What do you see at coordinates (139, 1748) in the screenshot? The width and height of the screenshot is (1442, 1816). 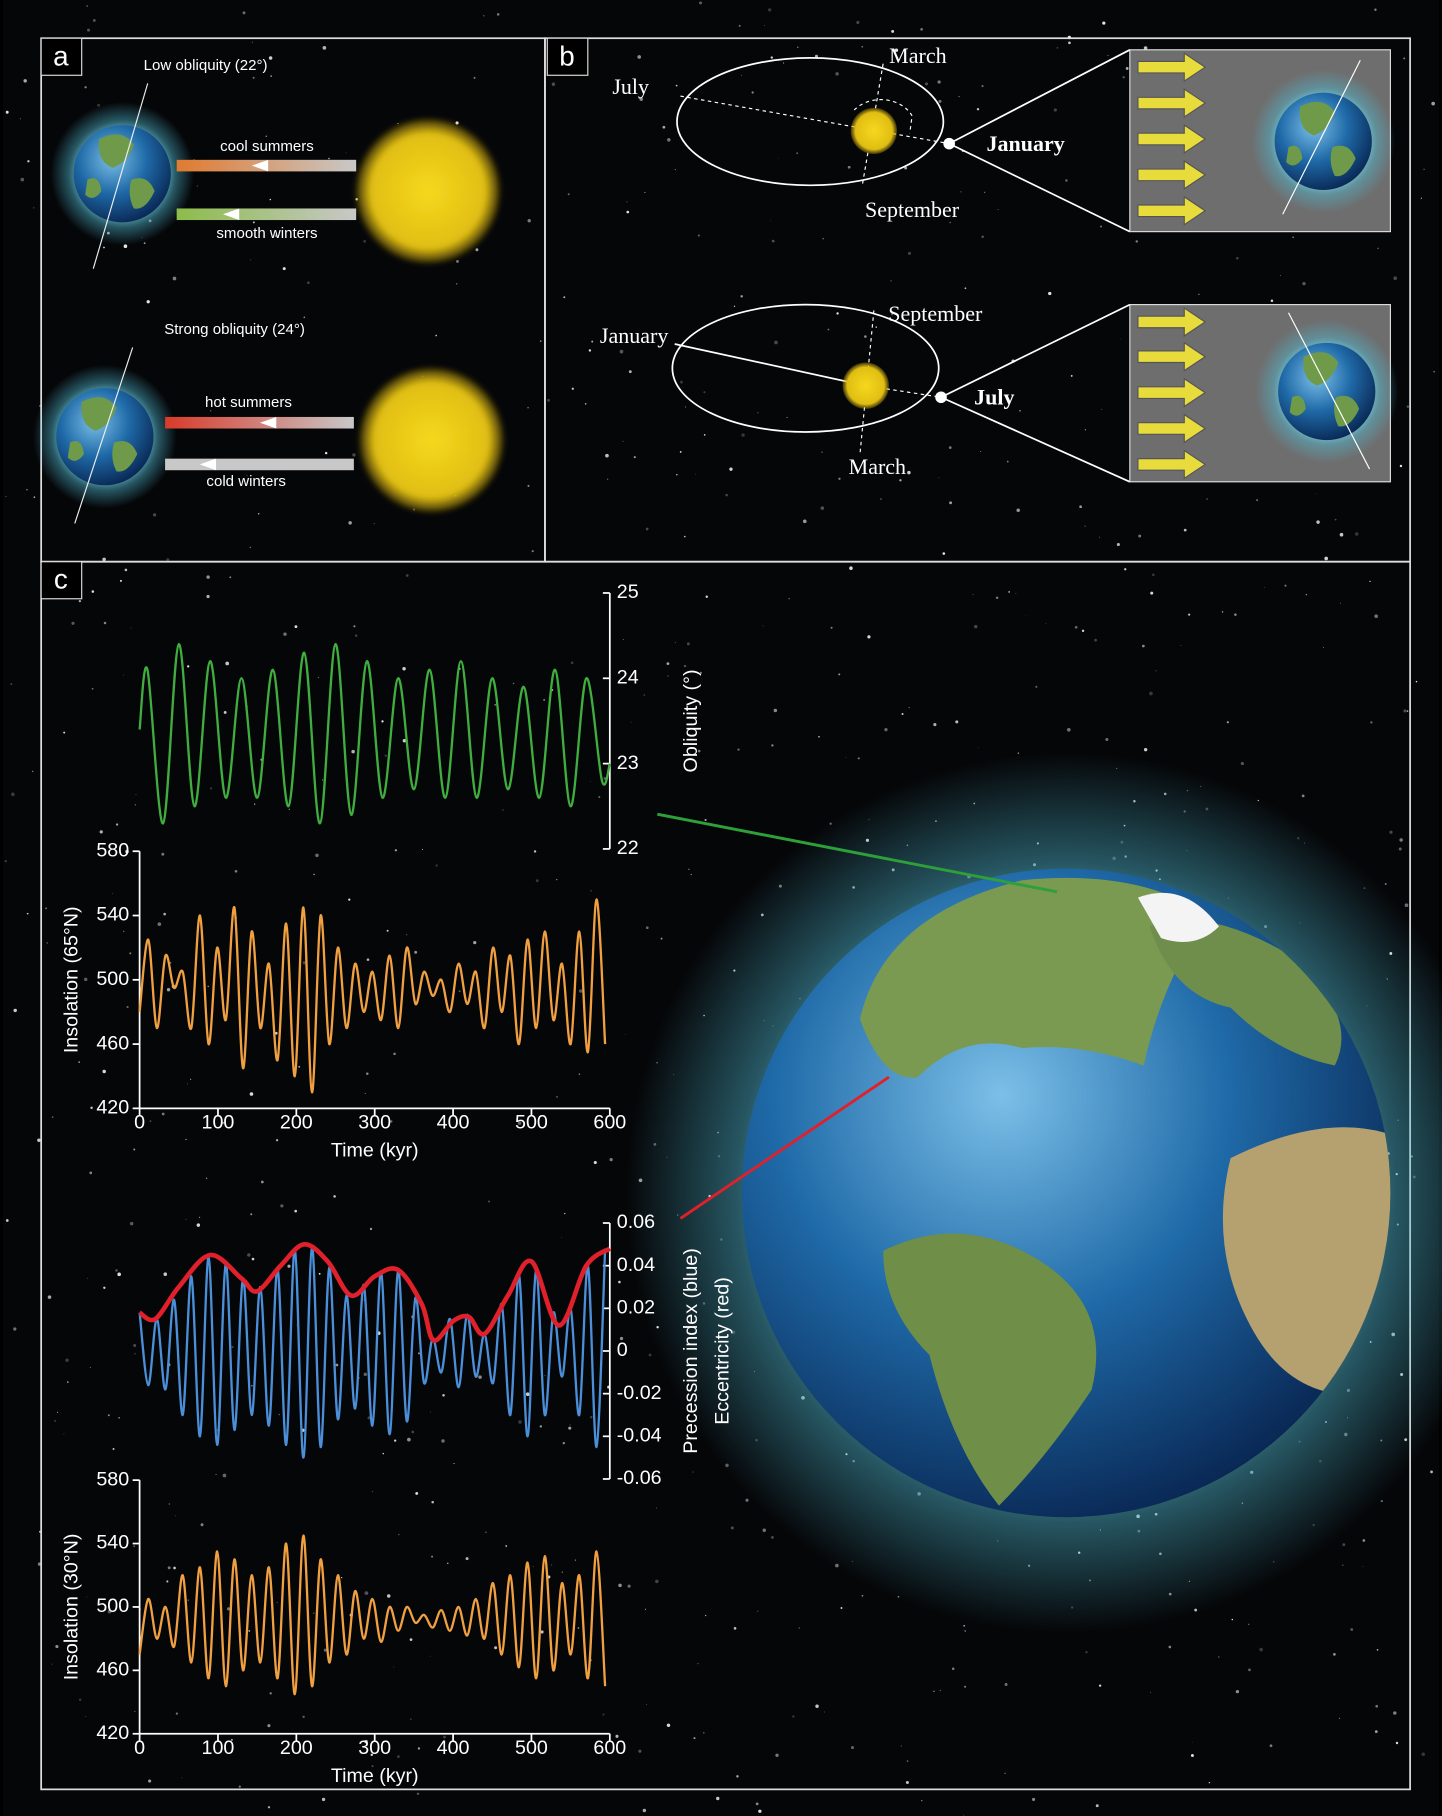 I see `x-tick-label: 0` at bounding box center [139, 1748].